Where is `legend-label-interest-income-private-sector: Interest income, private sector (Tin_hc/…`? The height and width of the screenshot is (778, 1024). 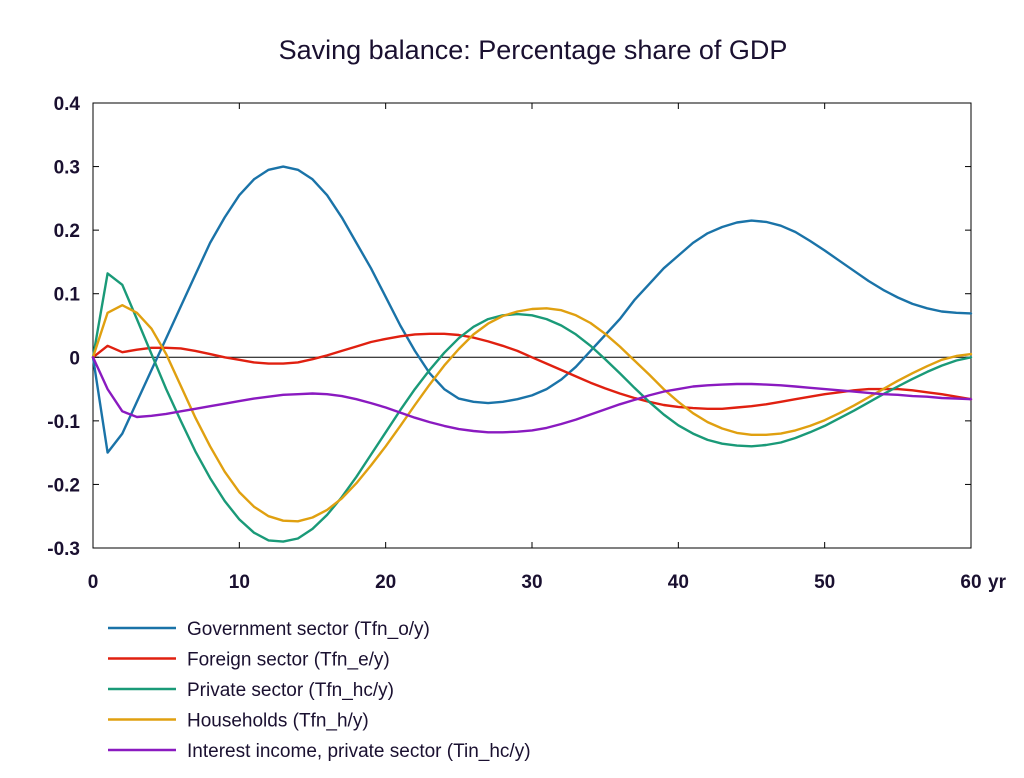 legend-label-interest-income-private-sector: Interest income, private sector (Tin_hc/… is located at coordinates (359, 751).